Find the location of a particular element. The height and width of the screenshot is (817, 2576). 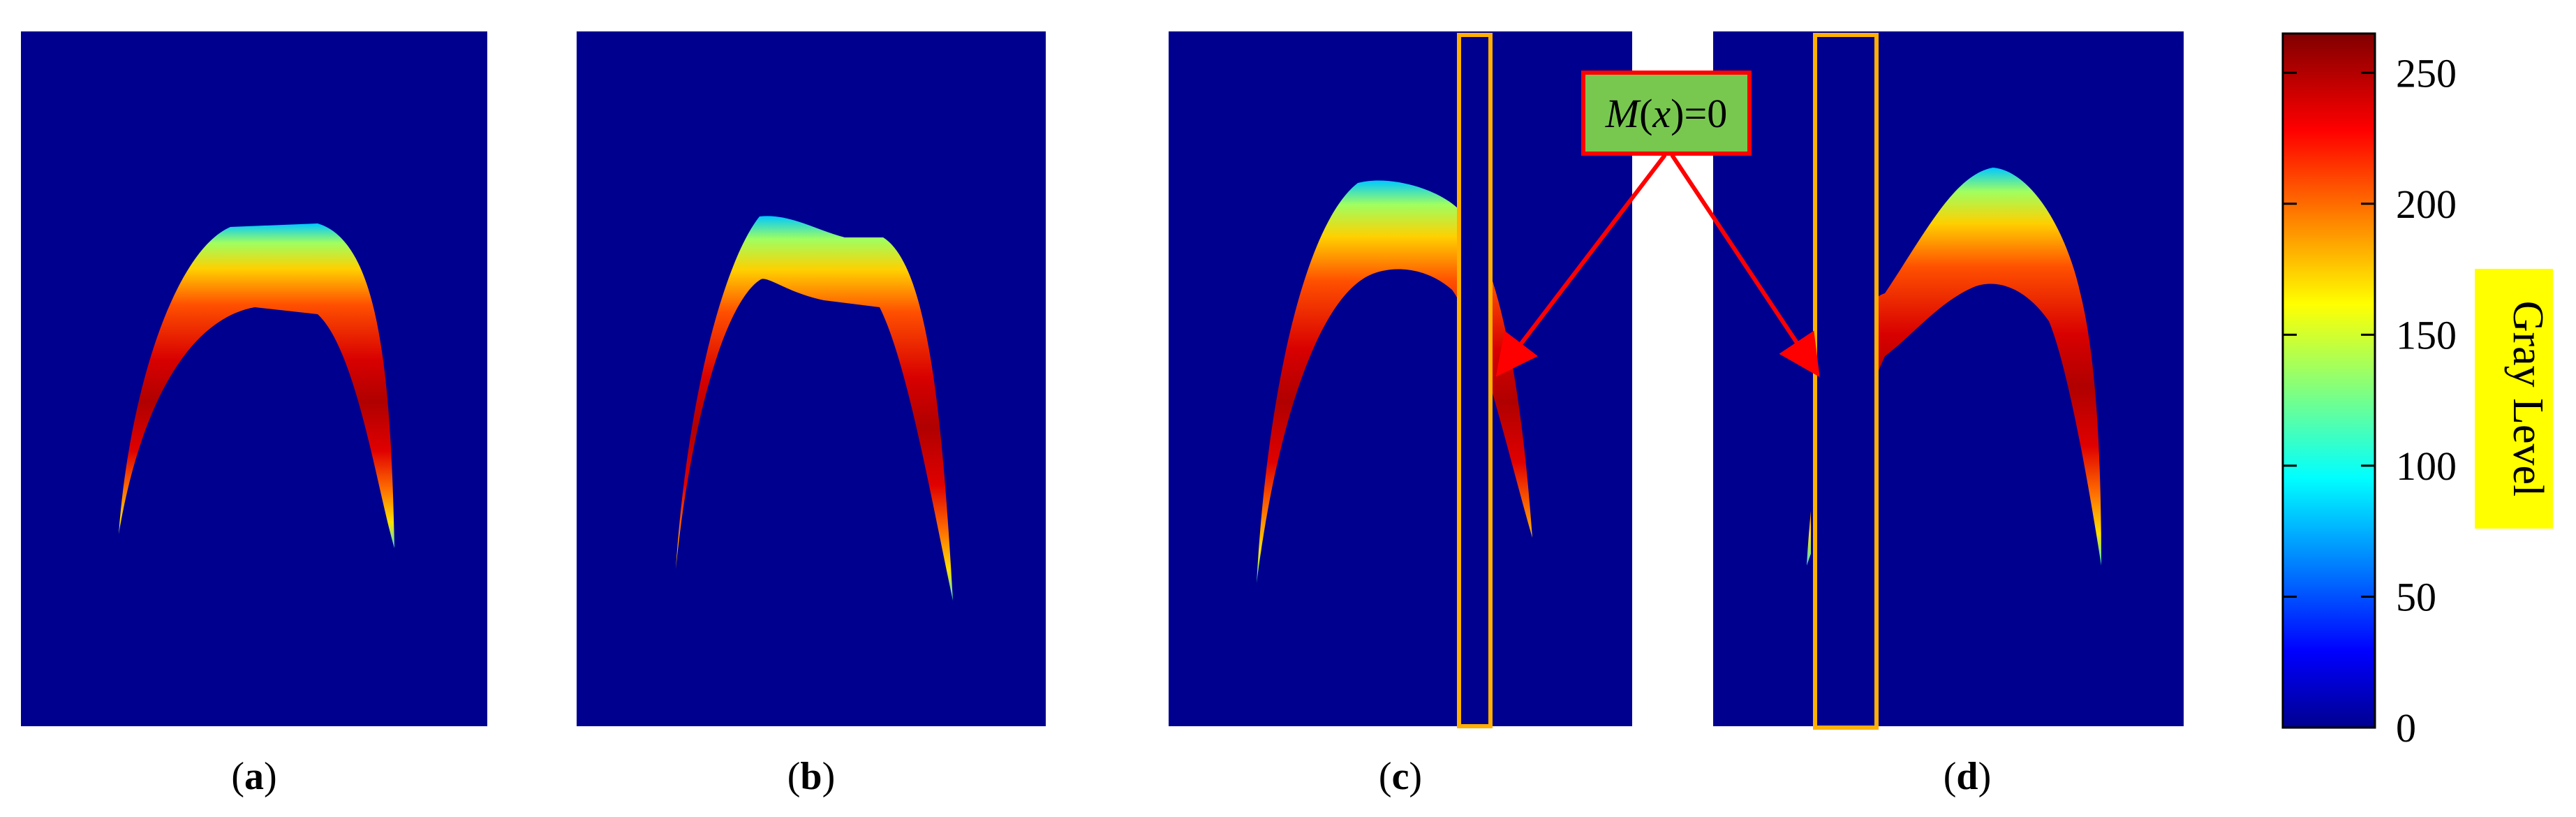

callout-box is located at coordinates (1666, 113).